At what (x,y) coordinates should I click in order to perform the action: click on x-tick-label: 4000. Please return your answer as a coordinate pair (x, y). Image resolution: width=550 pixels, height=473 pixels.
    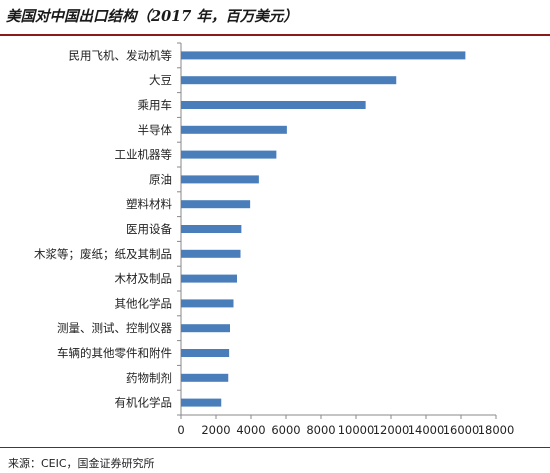
    Looking at the image, I should click on (250, 430).